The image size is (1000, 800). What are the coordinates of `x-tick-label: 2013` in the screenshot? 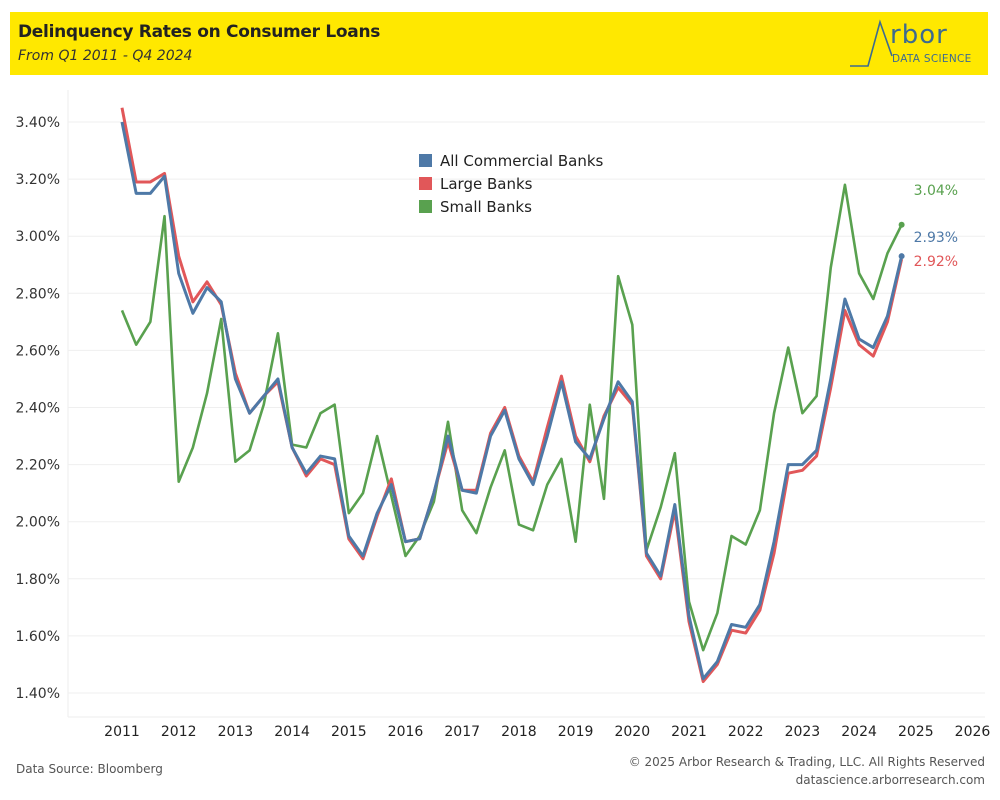 It's located at (236, 732).